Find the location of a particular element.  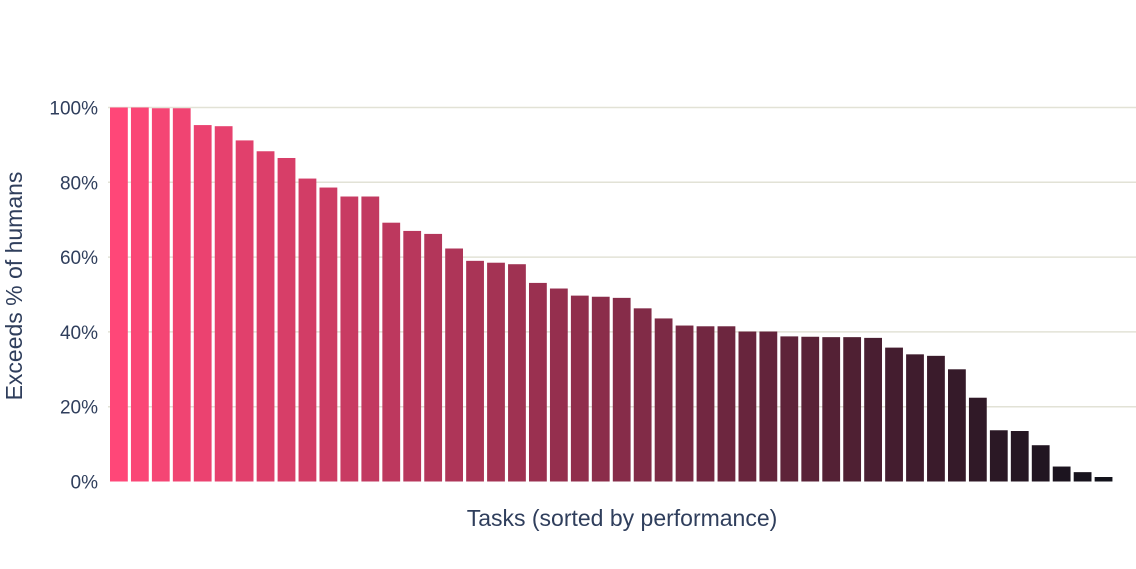

y-axis-ticks: 0% 20% 40% 60% 80% 100% is located at coordinates (73, 296).